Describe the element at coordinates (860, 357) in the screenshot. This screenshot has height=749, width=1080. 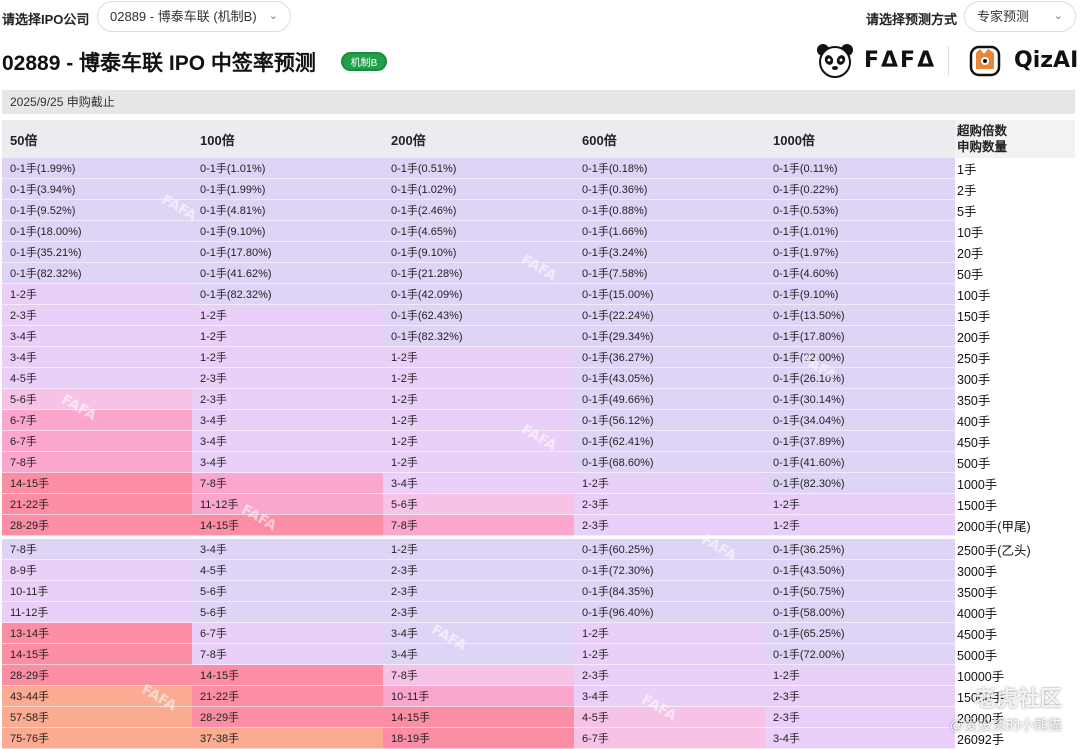
I see `allotment-cell-1000x: 0-1手(22.00%)` at that location.